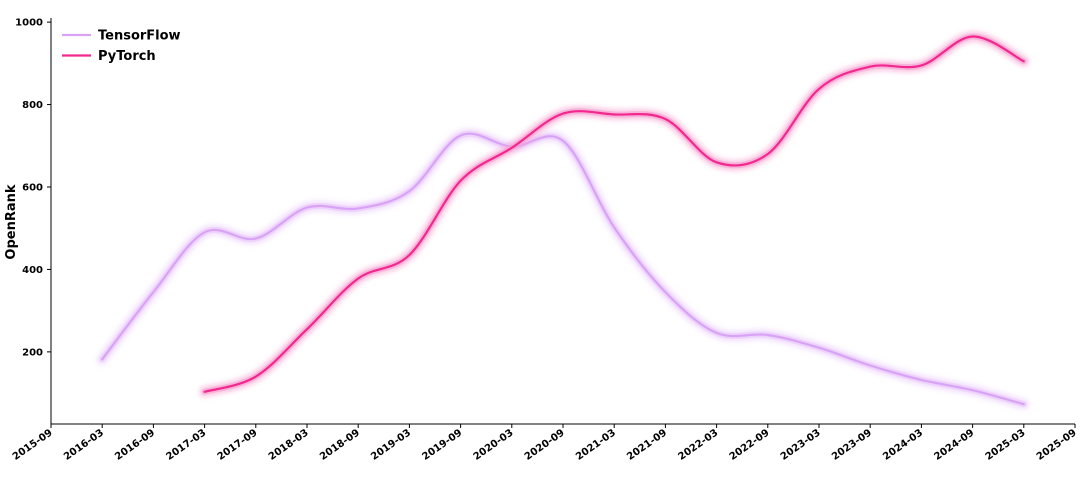 The width and height of the screenshot is (1080, 482). What do you see at coordinates (698, 444) in the screenshot?
I see `x-tick-label: 2022-03` at bounding box center [698, 444].